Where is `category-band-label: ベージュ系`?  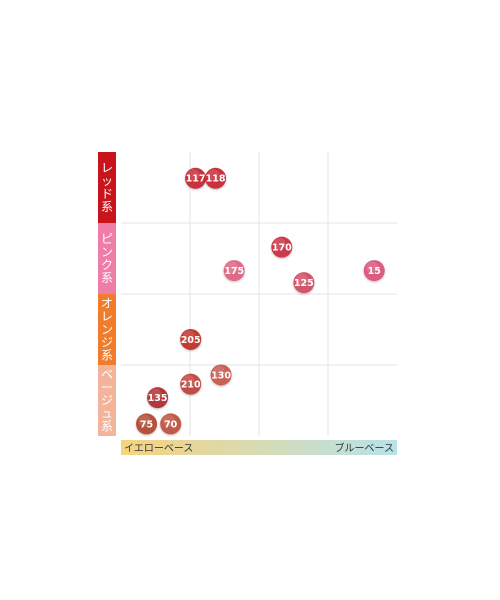 category-band-label: ベージュ系 is located at coordinates (107, 401).